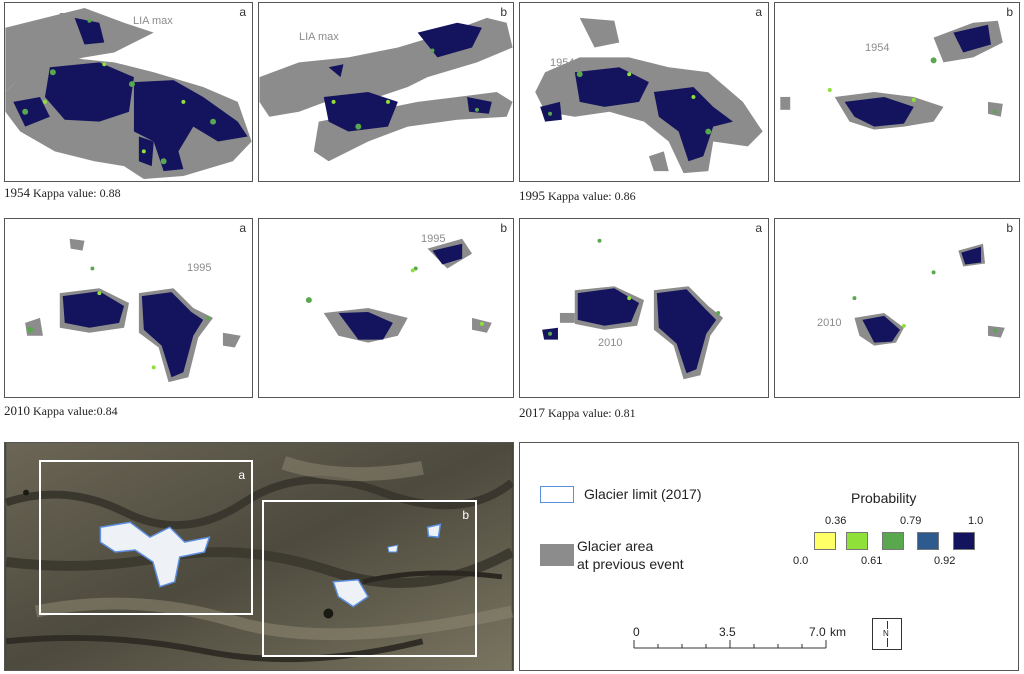 The image size is (1024, 674). Describe the element at coordinates (928, 294) in the screenshot. I see `glacier-map-2017-b` at that location.